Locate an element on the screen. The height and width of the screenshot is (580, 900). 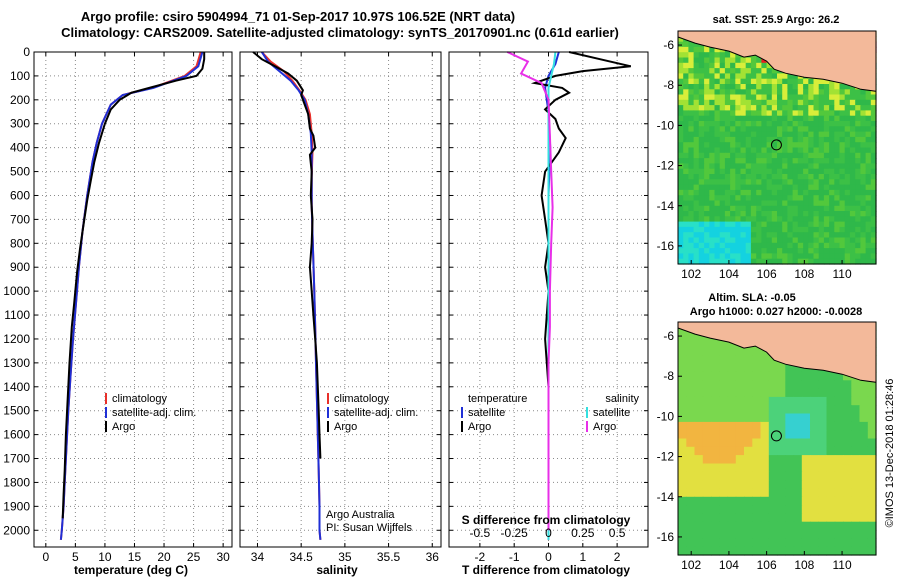
sla-xtick-label: 104 is located at coordinates (729, 565).